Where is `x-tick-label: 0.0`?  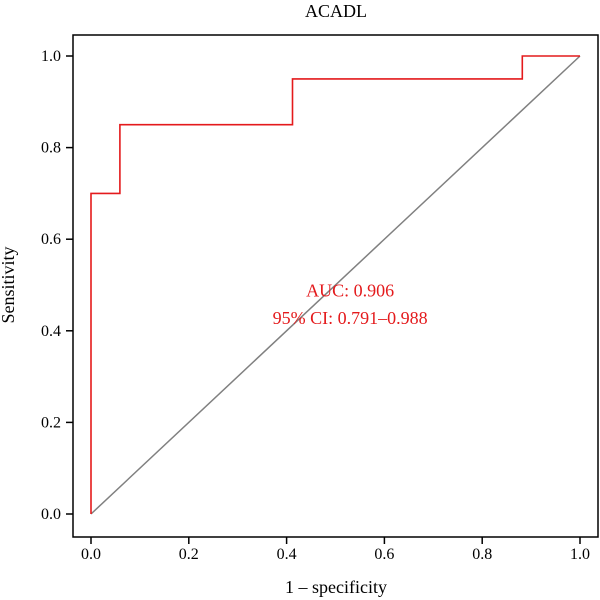
x-tick-label: 0.0 is located at coordinates (91, 554).